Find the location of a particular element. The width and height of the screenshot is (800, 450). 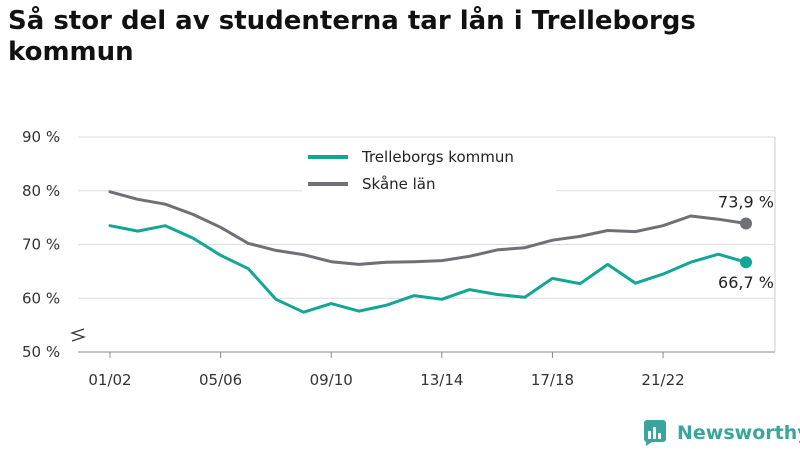

legend-label: Trelleborgs kommun is located at coordinates (437, 157).